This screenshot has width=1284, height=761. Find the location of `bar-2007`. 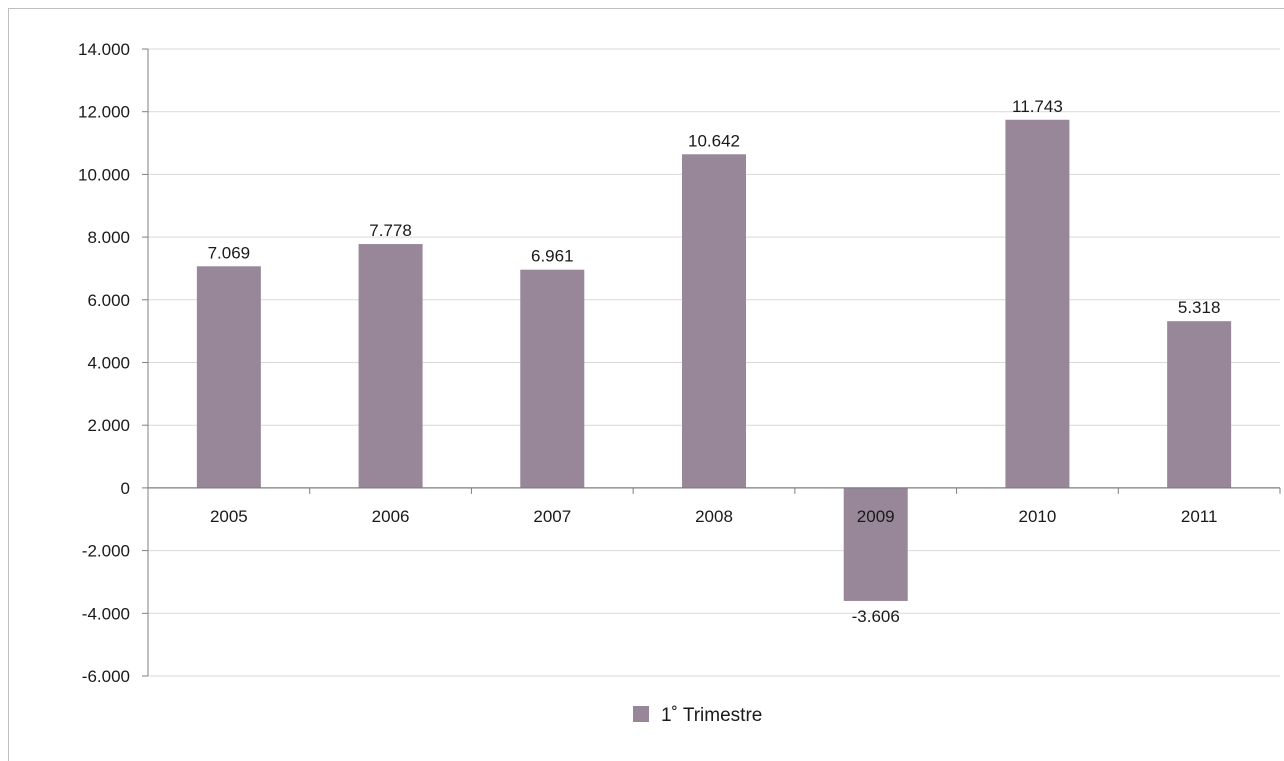

bar-2007 is located at coordinates (552, 378).